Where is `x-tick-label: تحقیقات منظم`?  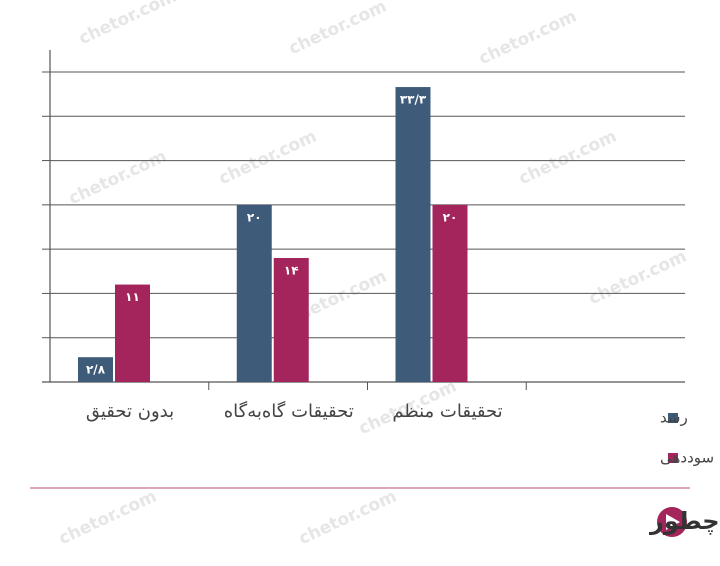 x-tick-label: تحقیقات منظم is located at coordinates (447, 411).